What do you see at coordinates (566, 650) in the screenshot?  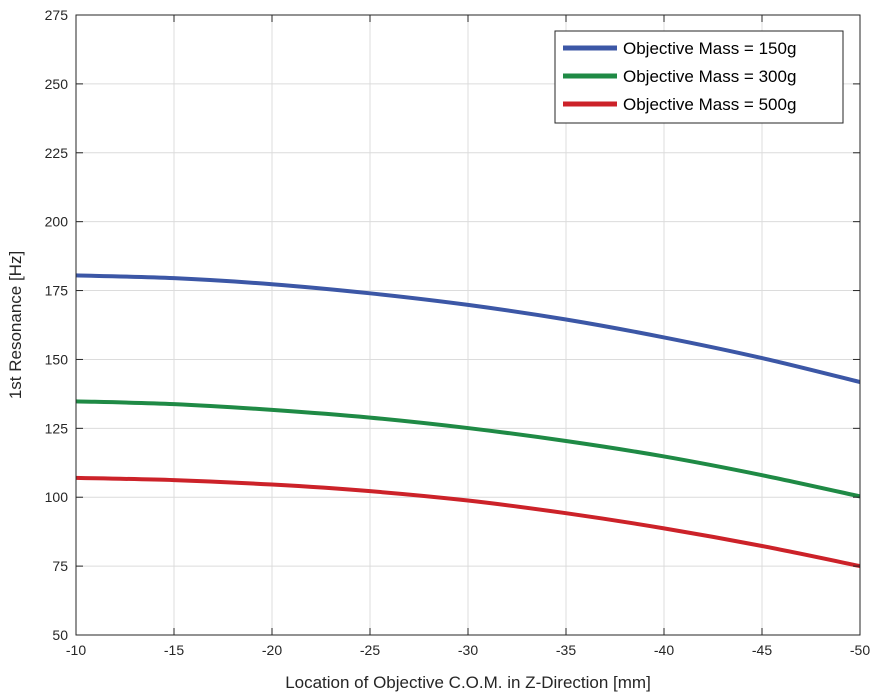 I see `x-tick-label: -35` at bounding box center [566, 650].